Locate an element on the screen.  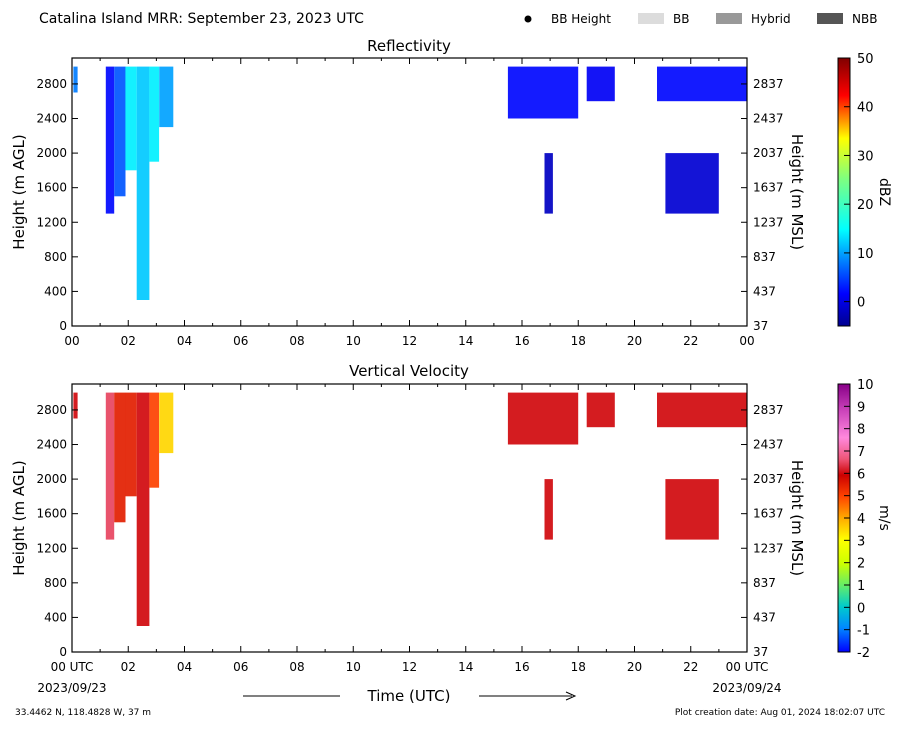
legend-item-bb-height: BB Height is located at coordinates (567, 19).